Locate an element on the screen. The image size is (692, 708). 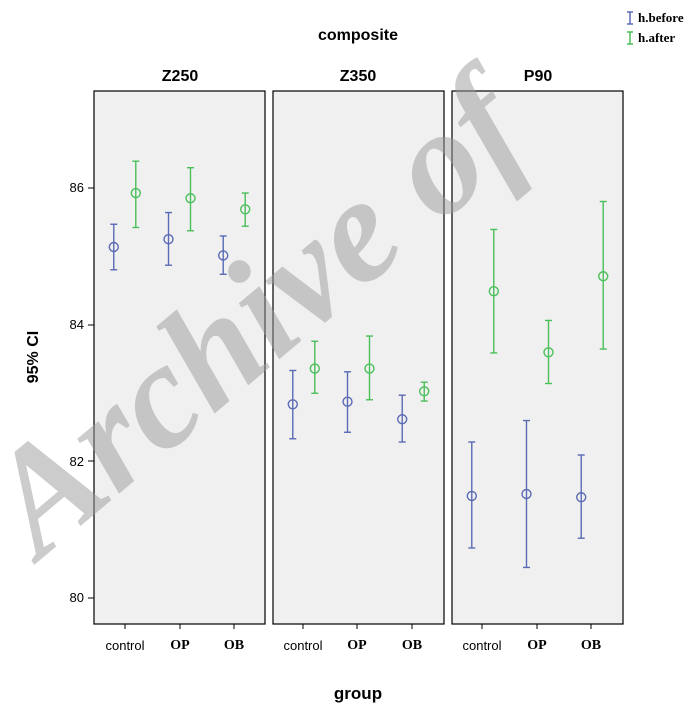
panel-z350-title: Z350 is located at coordinates (358, 76).